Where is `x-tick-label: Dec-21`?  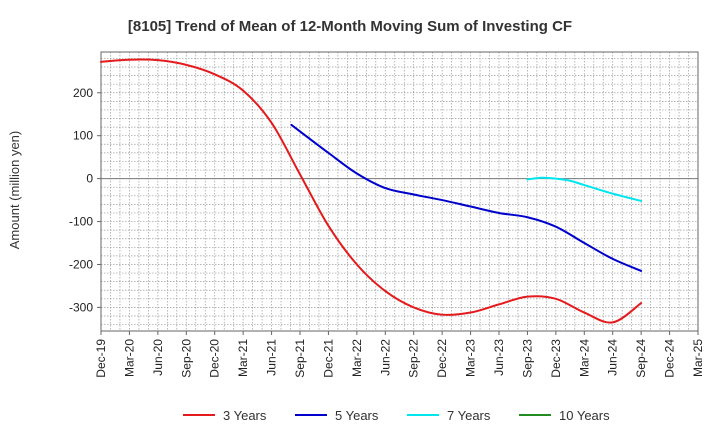 x-tick-label: Dec-21 is located at coordinates (328, 358).